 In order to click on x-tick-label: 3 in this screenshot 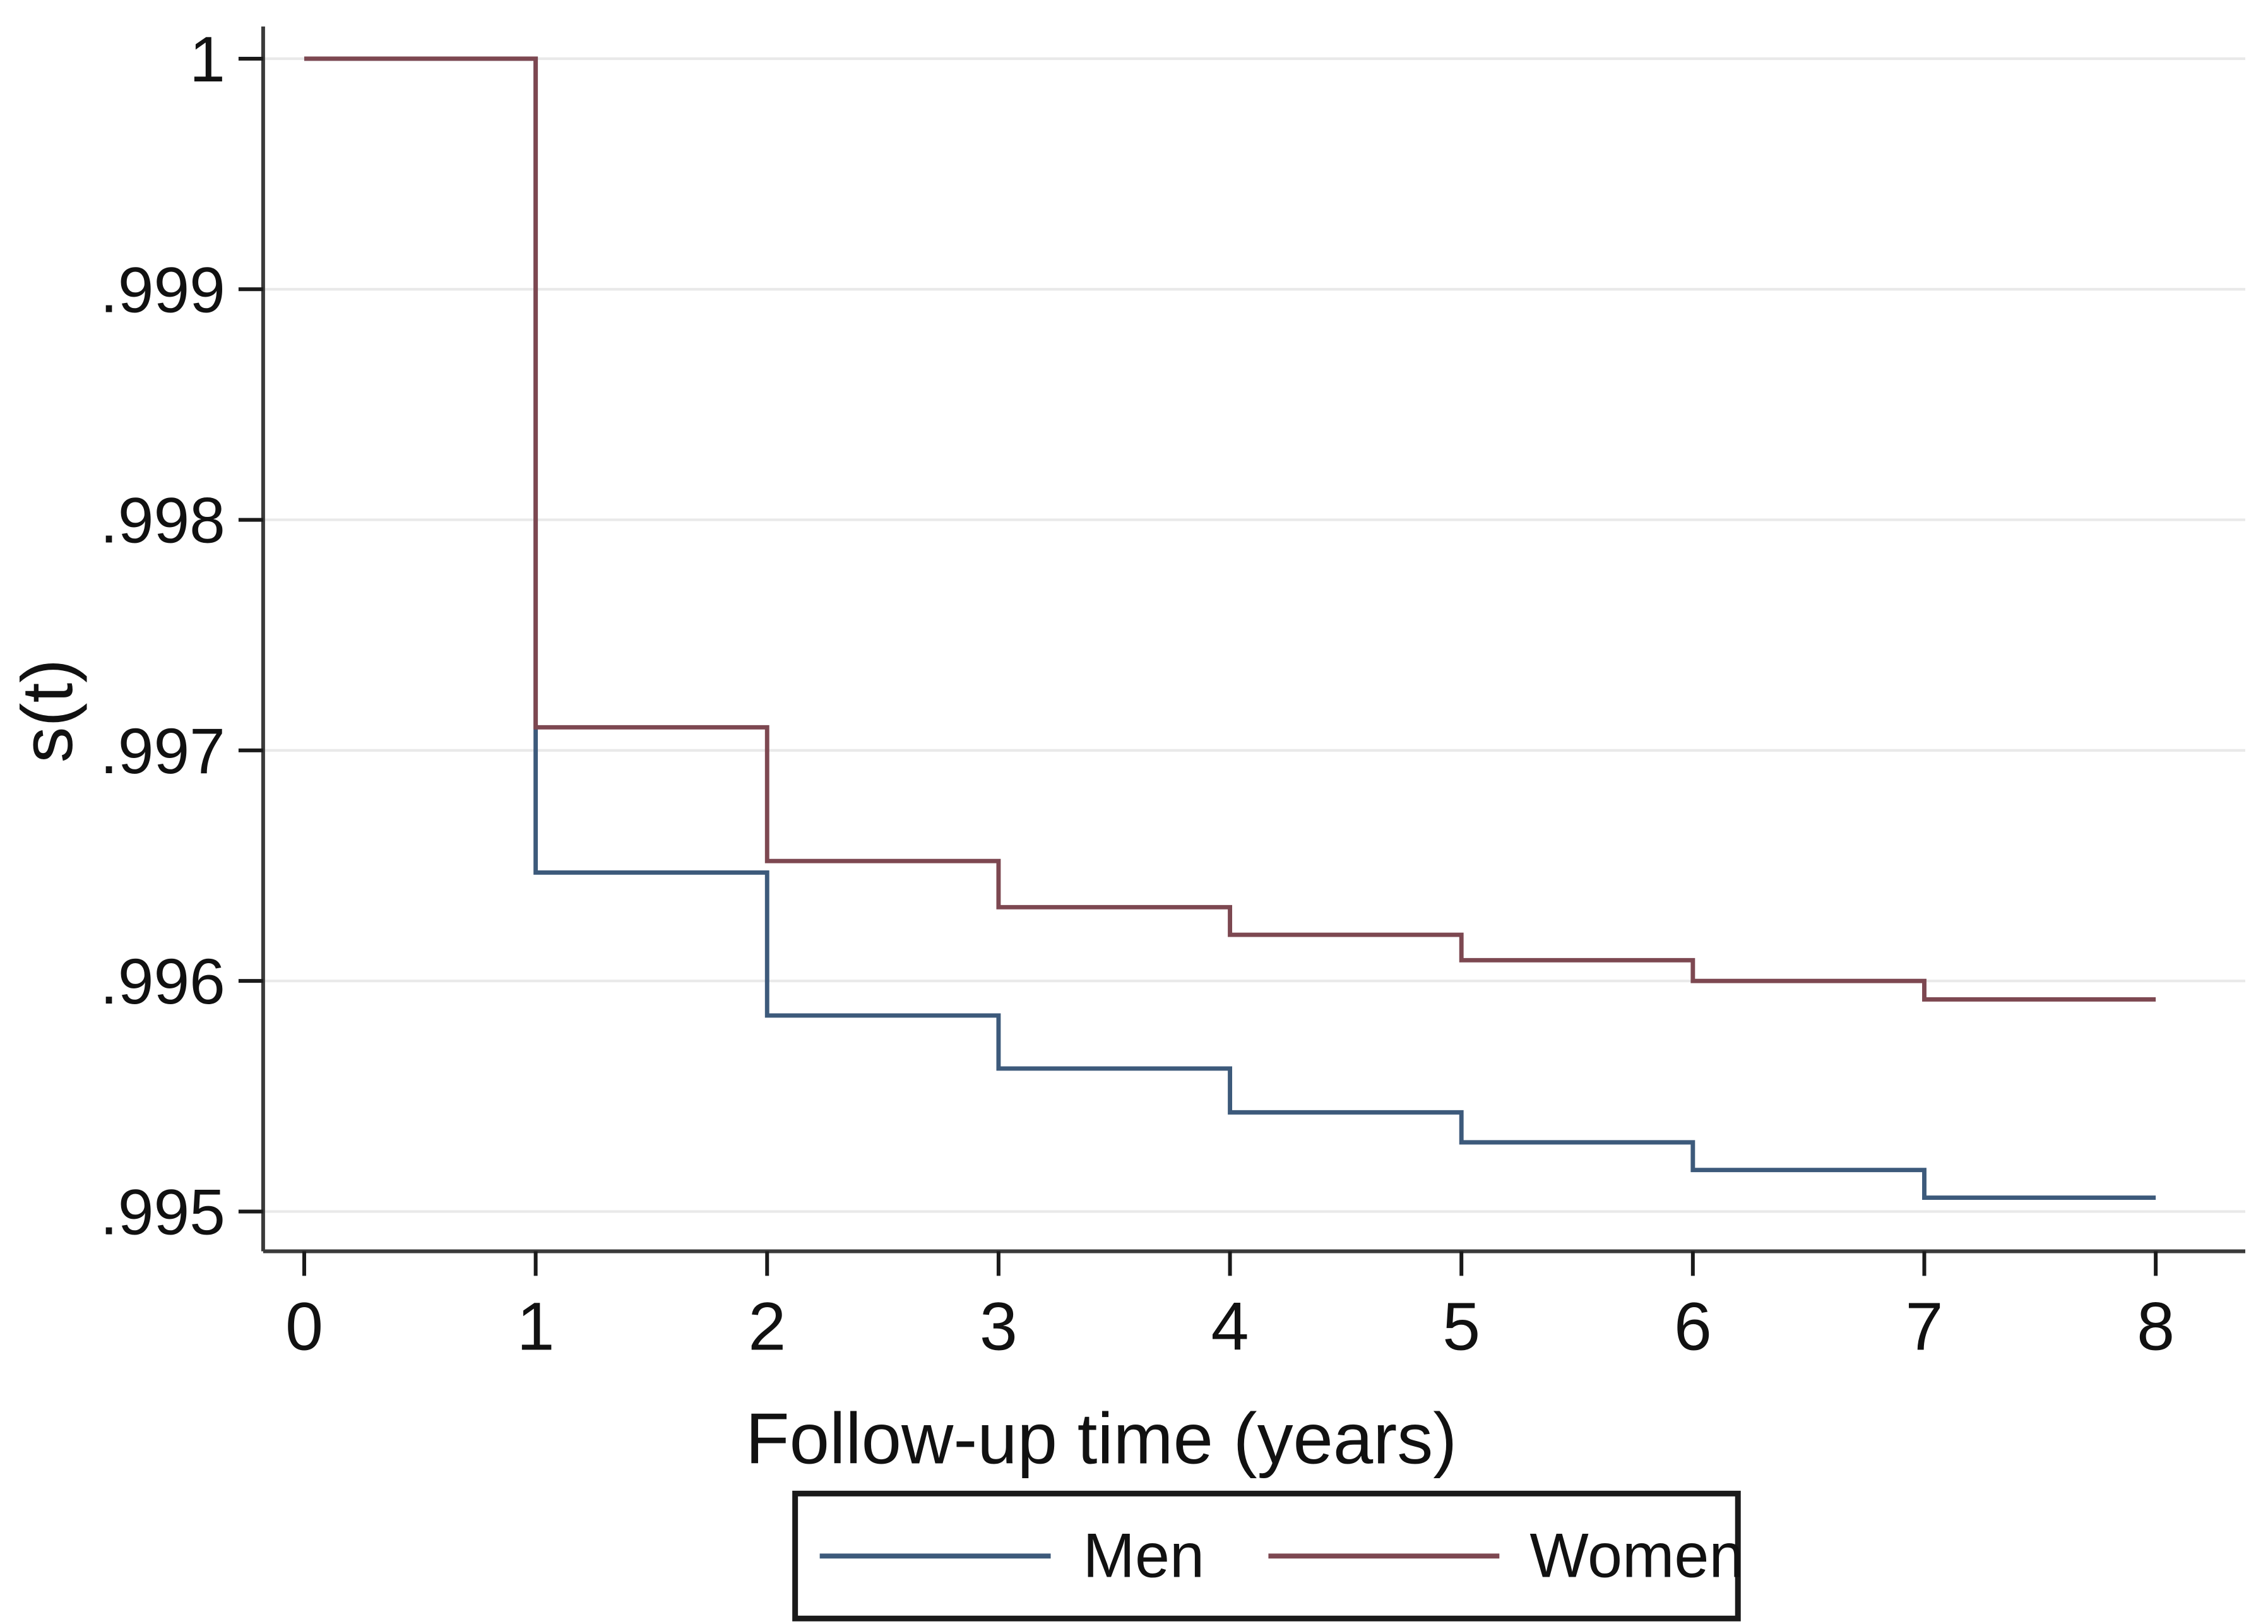, I will do `click(999, 1326)`.